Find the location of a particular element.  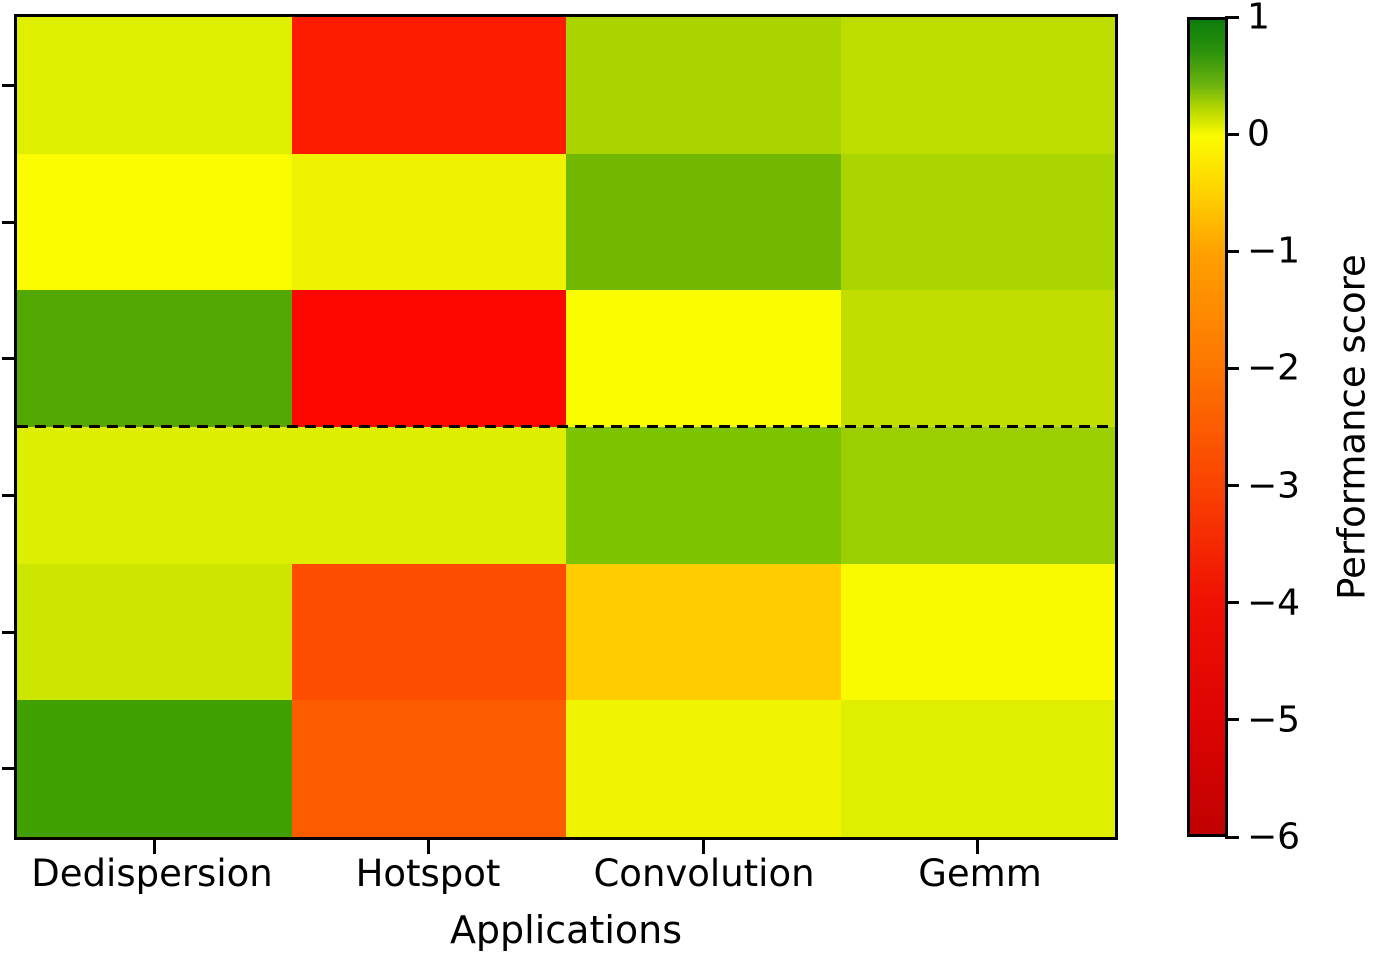

colorbar-tick-label--4: −4 is located at coordinates (1274, 603).